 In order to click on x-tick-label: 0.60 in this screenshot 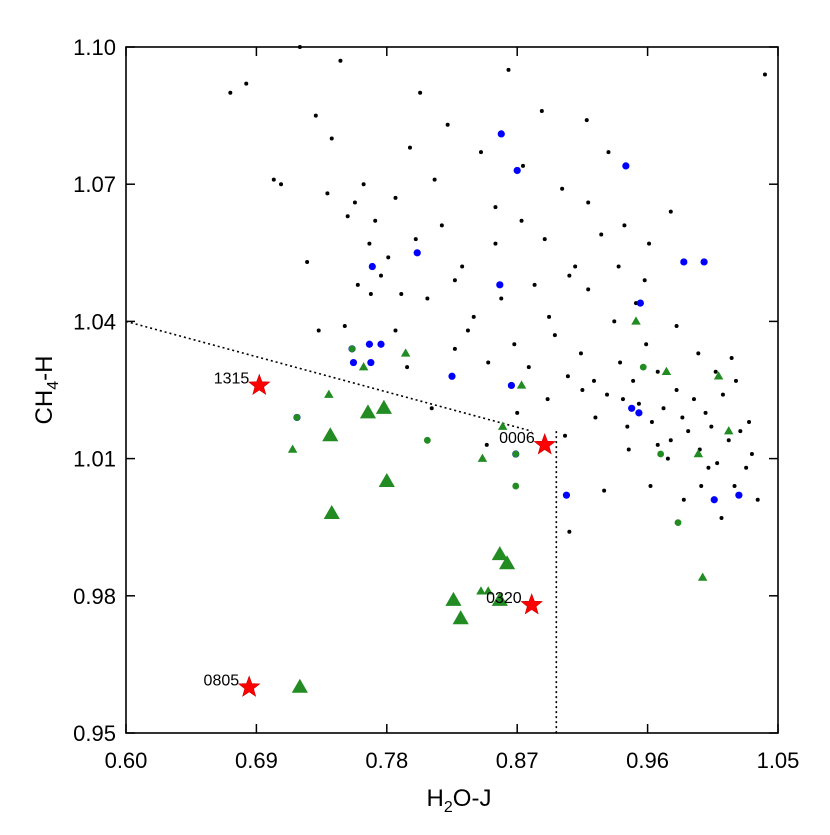, I will do `click(126, 760)`.